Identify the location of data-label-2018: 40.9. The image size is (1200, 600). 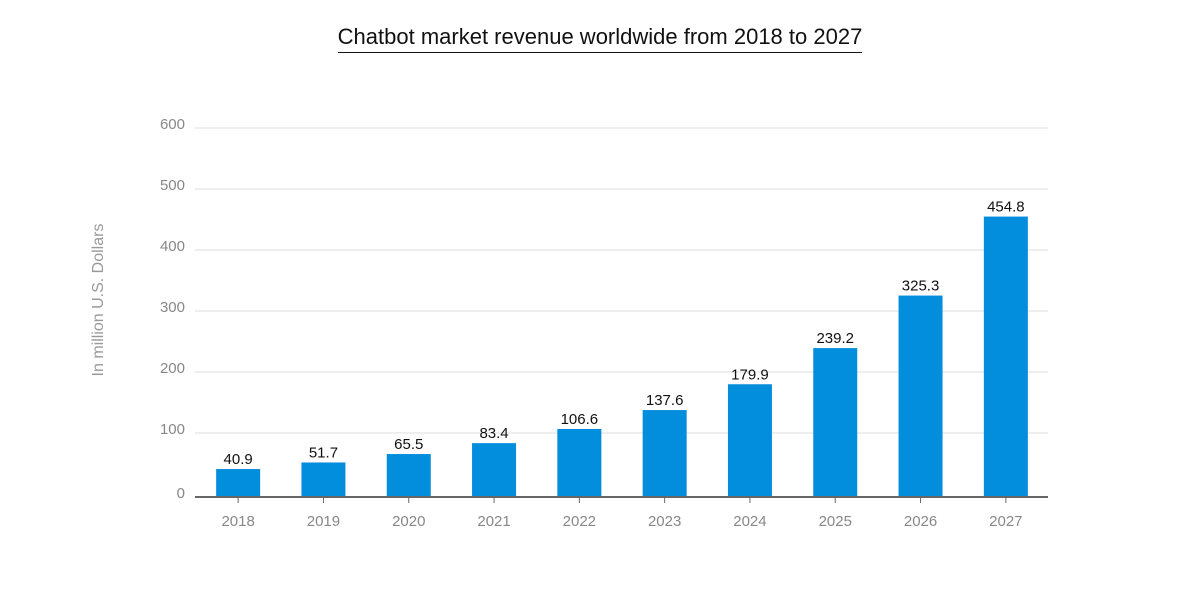
(238, 459).